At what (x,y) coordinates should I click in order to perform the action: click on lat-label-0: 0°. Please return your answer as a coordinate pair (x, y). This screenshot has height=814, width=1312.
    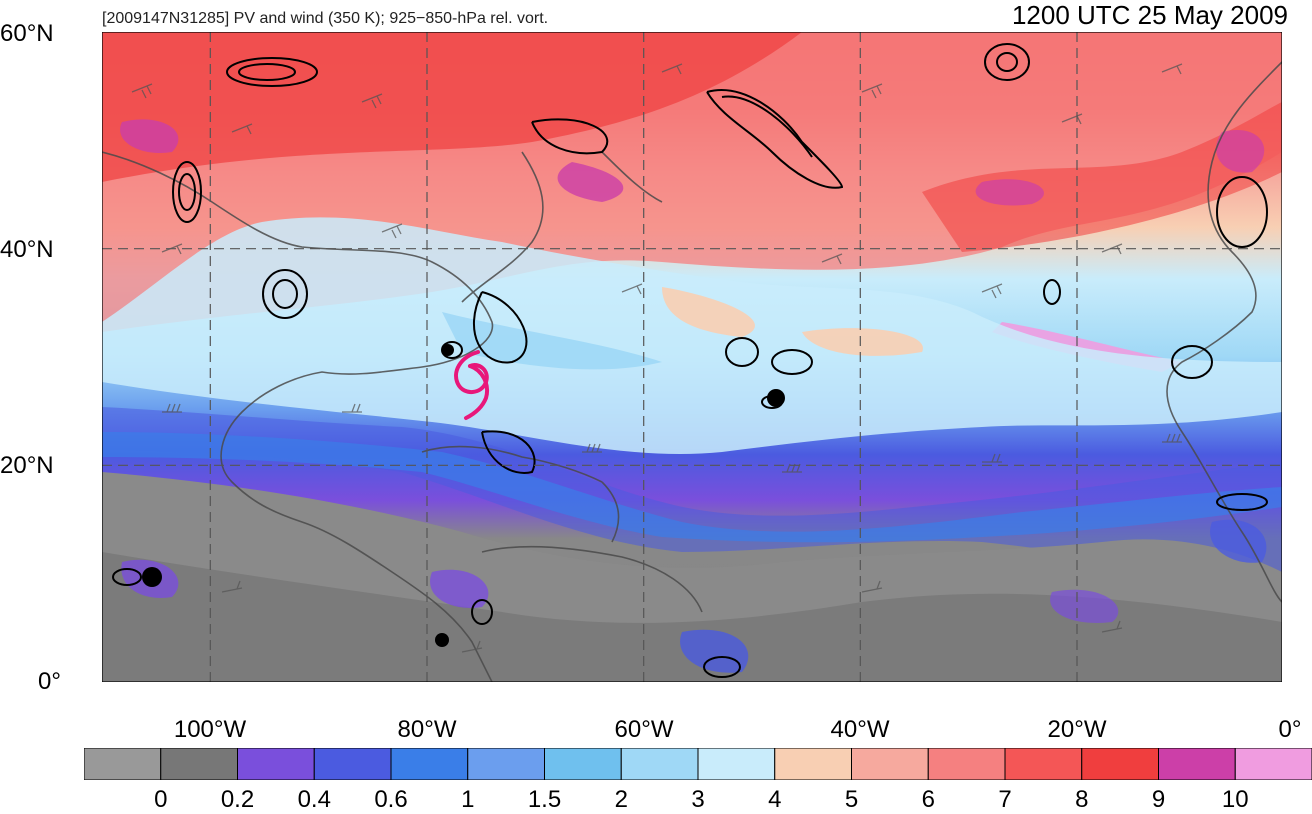
    Looking at the image, I should click on (49, 681).